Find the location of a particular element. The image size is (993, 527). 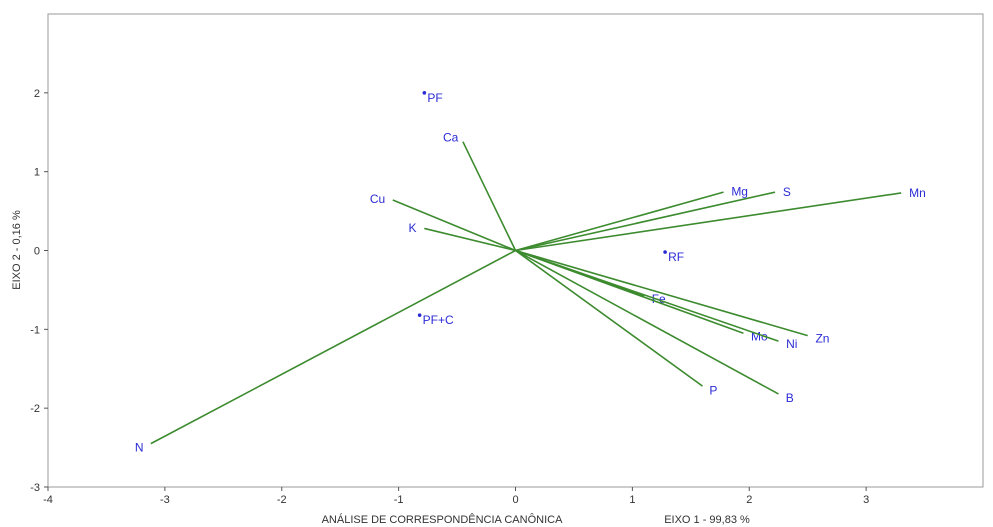

x-tick-label: 1 is located at coordinates (632, 500).